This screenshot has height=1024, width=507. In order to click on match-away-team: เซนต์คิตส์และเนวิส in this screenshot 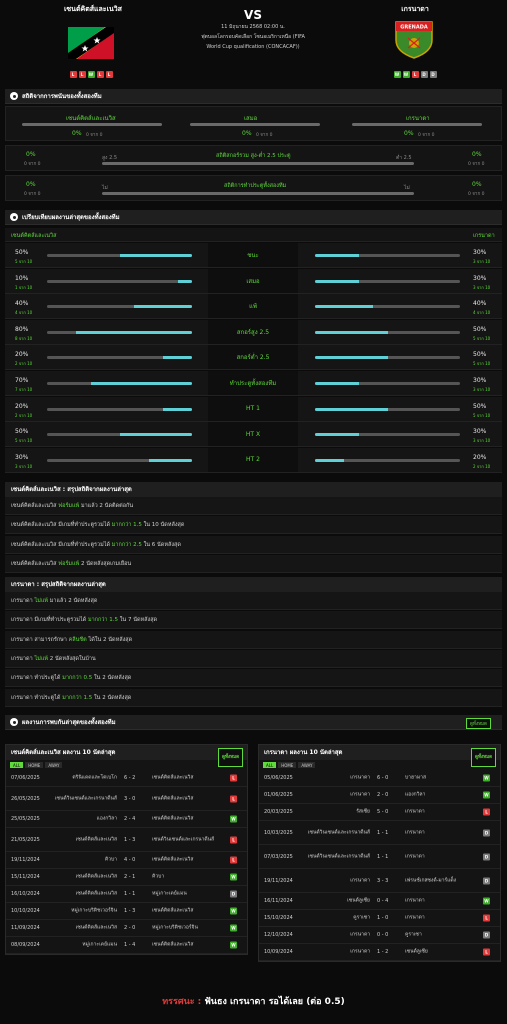, I will do `click(173, 859)`.